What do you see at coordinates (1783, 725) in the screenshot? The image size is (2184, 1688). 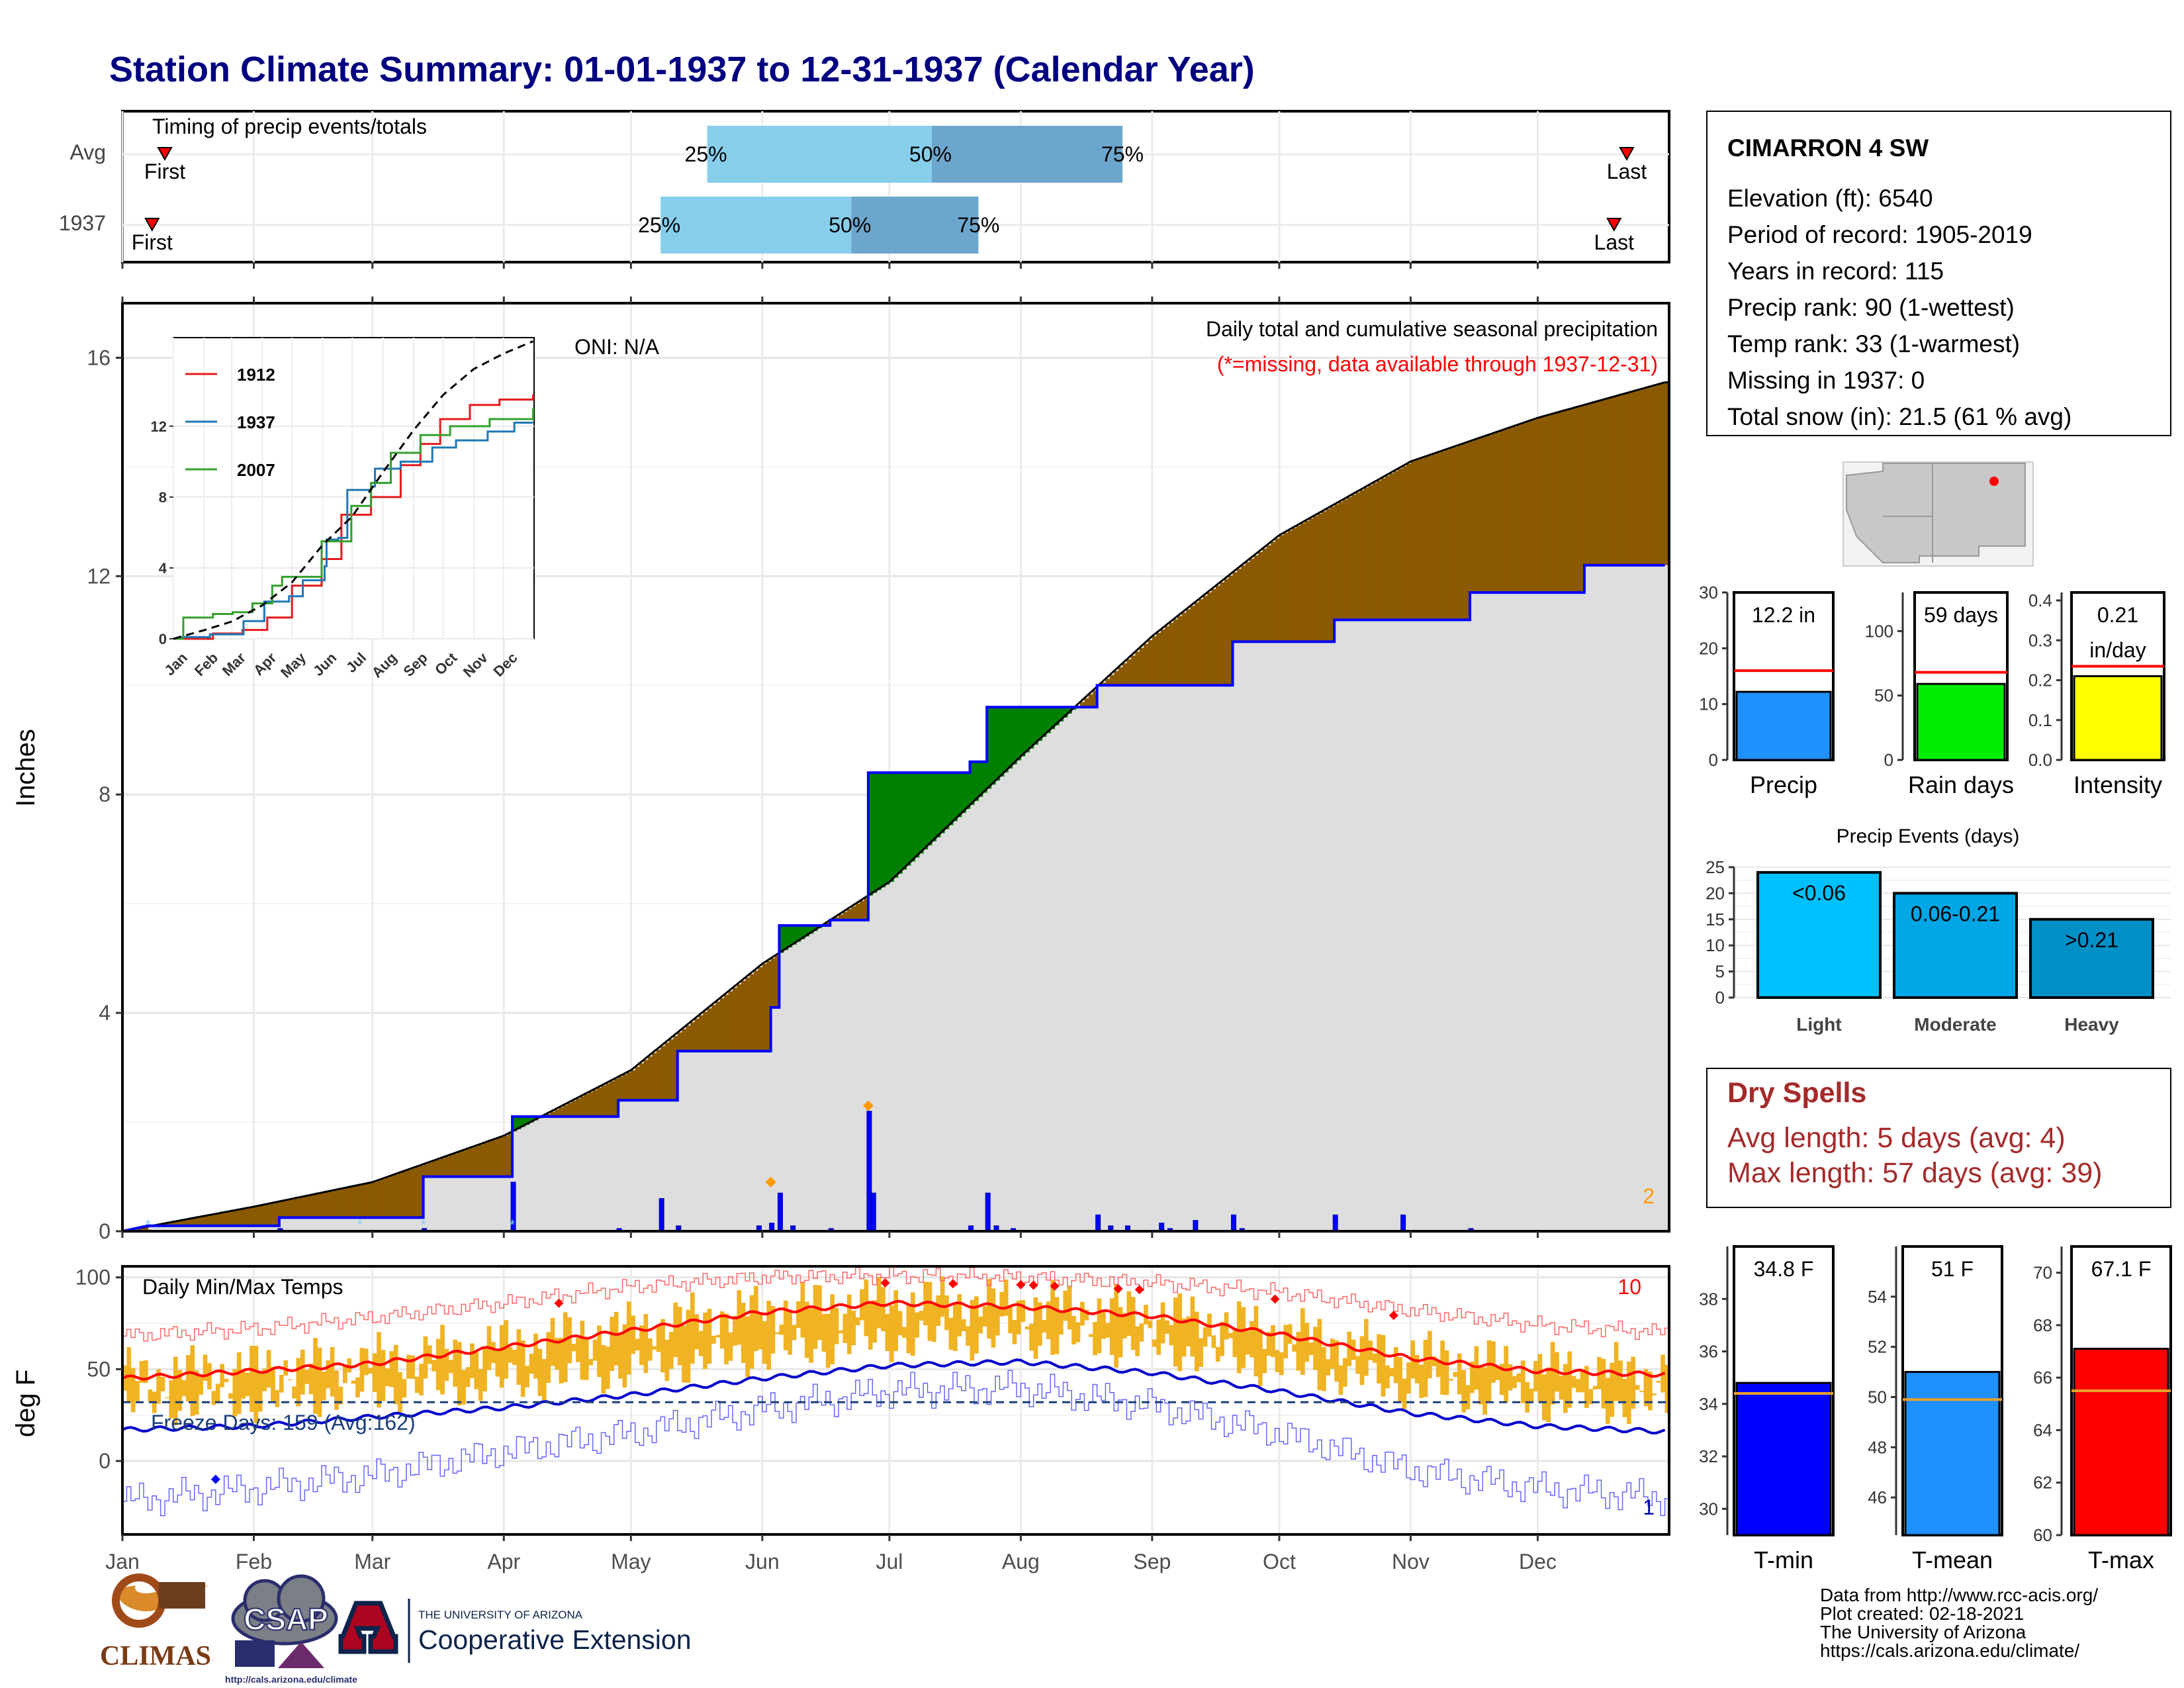 I see `summary-precip-value-bar` at bounding box center [1783, 725].